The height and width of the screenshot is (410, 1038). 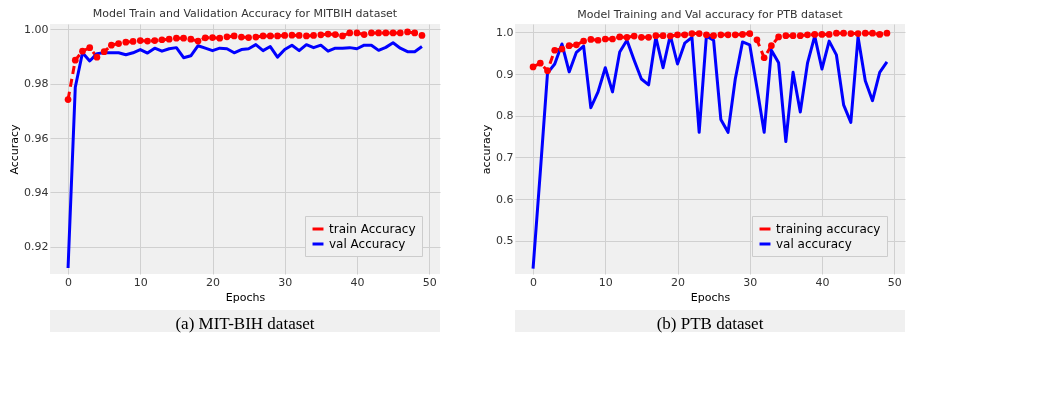 What do you see at coordinates (245, 14) in the screenshot?
I see `chart-title: Model Train and Validation Accuracy for MITBIH dataset` at bounding box center [245, 14].